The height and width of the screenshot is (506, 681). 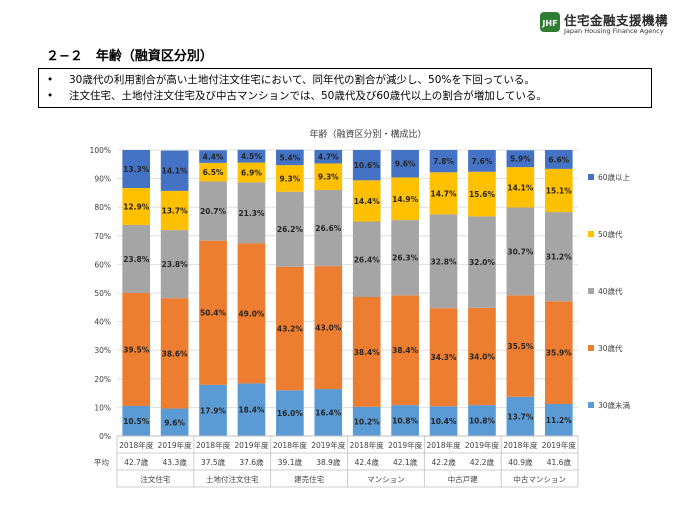 I want to click on chart-title: 年齢（融資区分別・構成比）, so click(x=367, y=134).